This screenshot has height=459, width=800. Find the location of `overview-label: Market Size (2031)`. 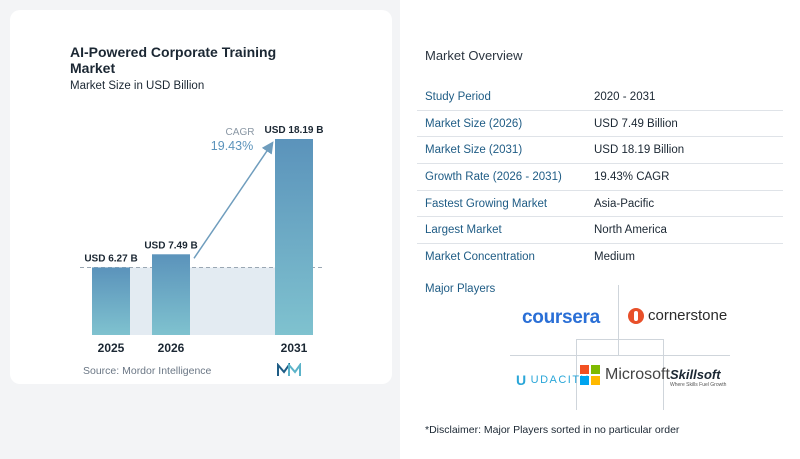

overview-label: Market Size (2031) is located at coordinates (474, 150).